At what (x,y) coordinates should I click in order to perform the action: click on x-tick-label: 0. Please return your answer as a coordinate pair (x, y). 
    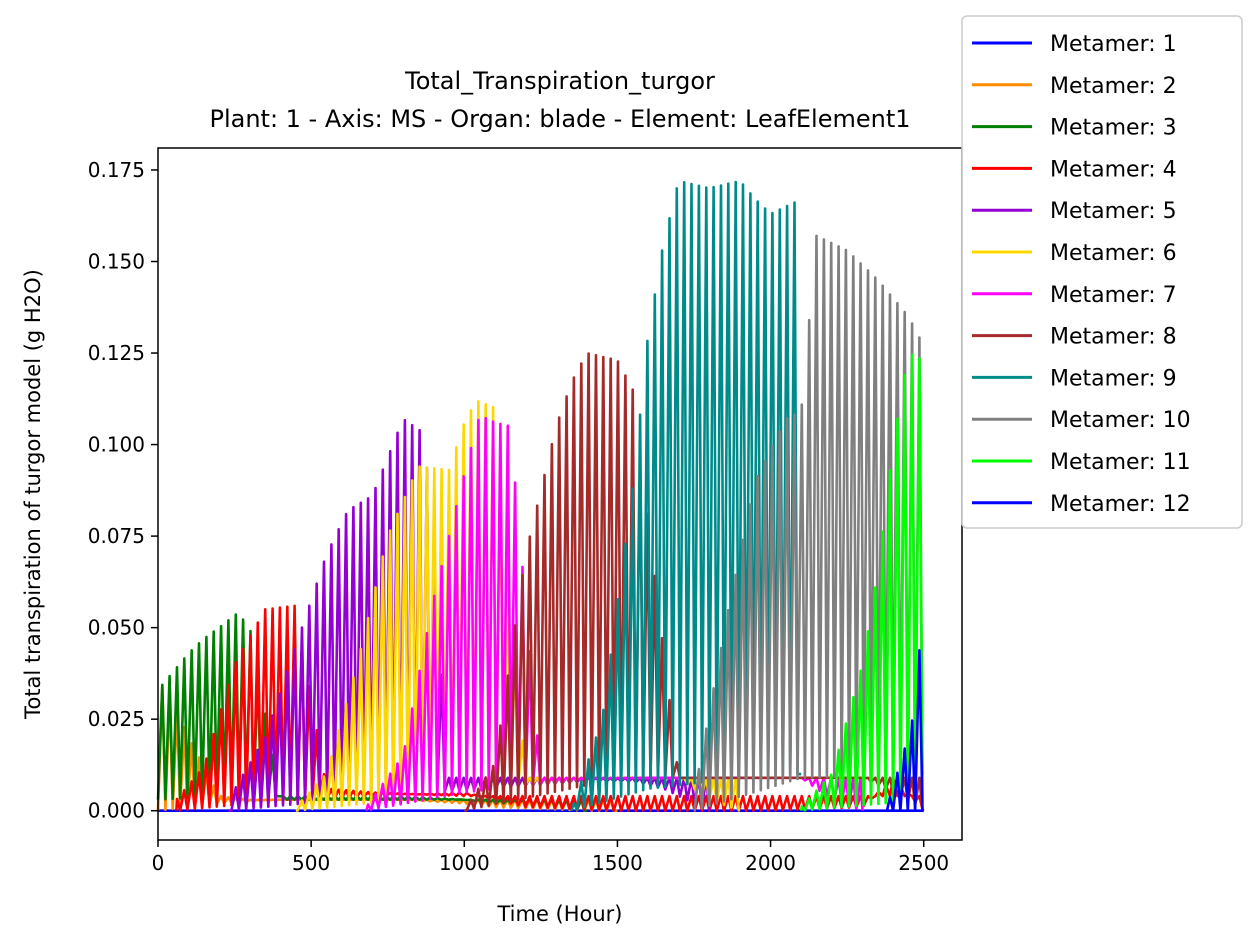
    Looking at the image, I should click on (158, 863).